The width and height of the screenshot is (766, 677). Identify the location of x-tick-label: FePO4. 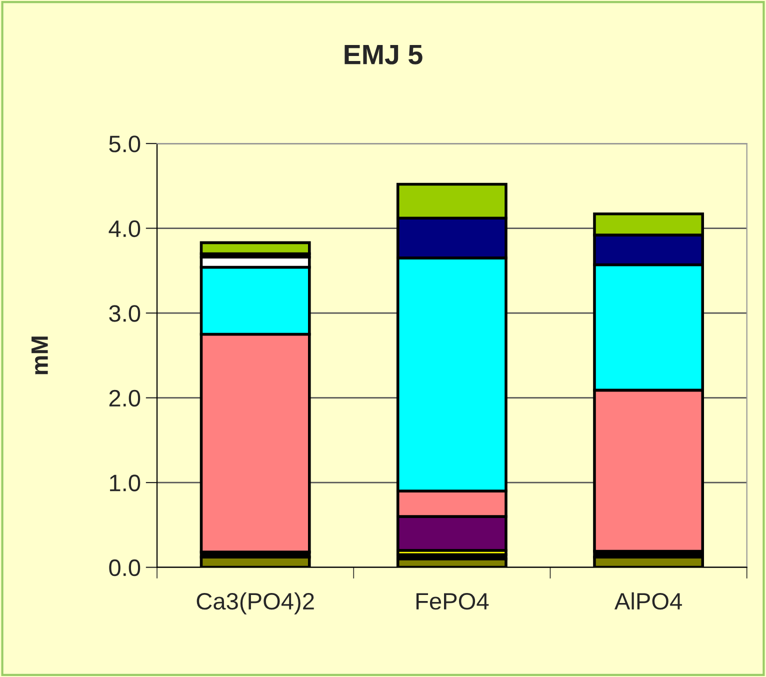
(452, 601).